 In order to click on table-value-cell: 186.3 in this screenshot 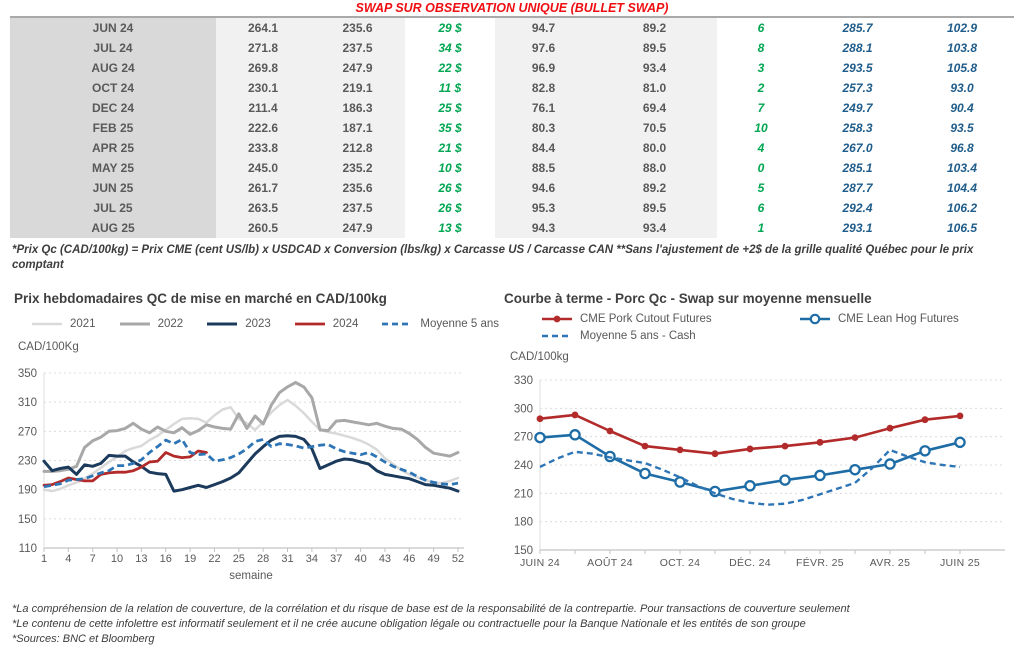, I will do `click(357, 108)`.